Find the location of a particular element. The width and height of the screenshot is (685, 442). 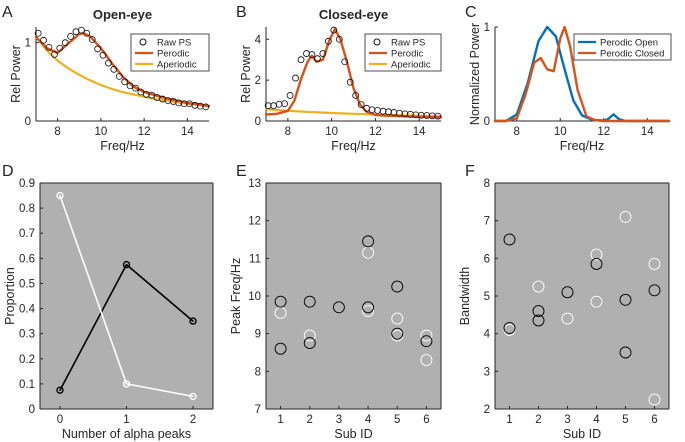

panel-letter-B: B is located at coordinates (241, 12).